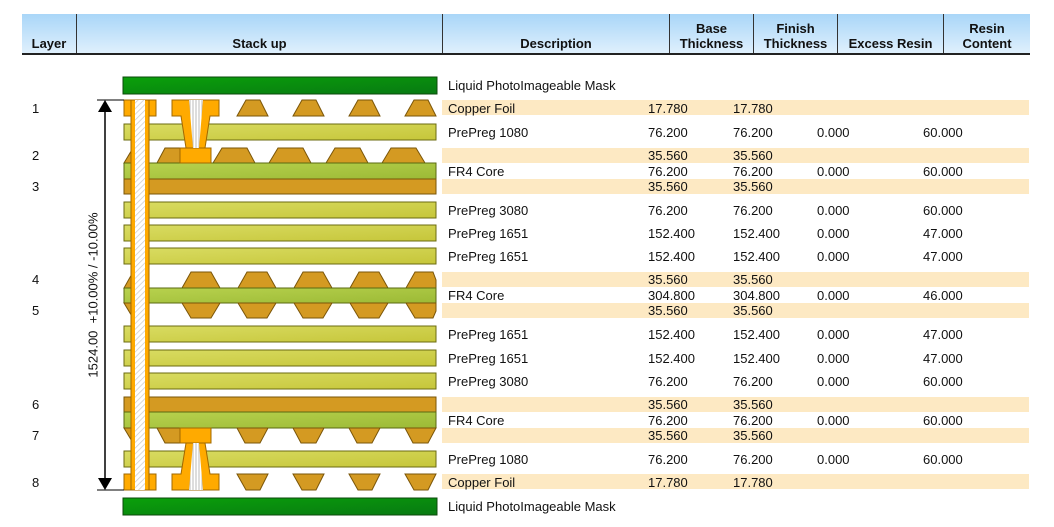 The width and height of the screenshot is (1054, 527). What do you see at coordinates (49, 33) in the screenshot?
I see `header-layer: Layer` at bounding box center [49, 33].